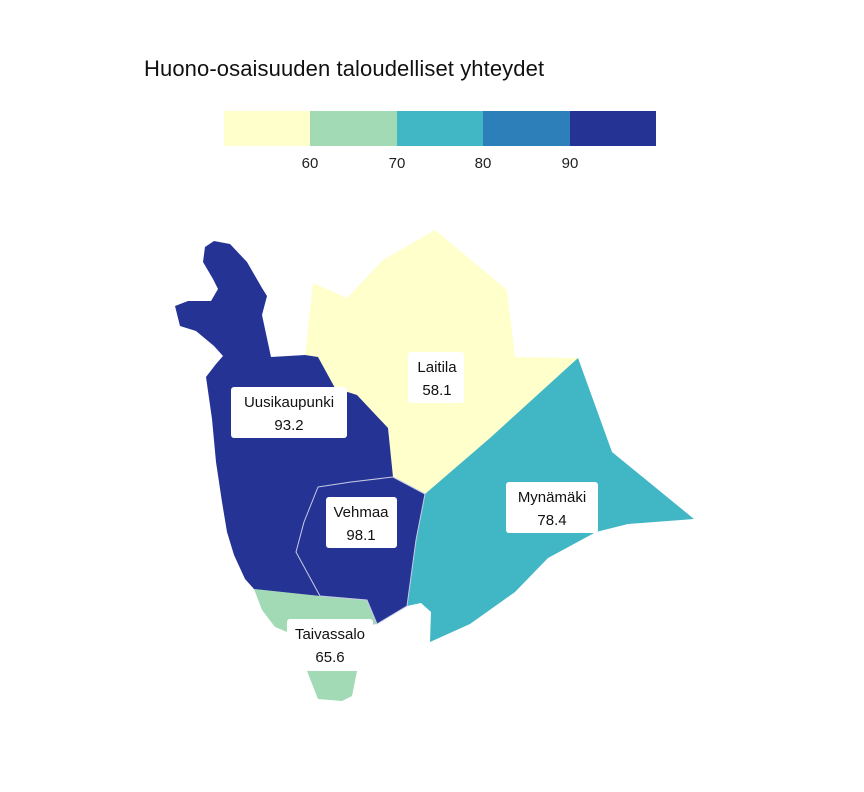 This screenshot has width=864, height=792. What do you see at coordinates (483, 163) in the screenshot?
I see `legend-tick-80: 80` at bounding box center [483, 163].